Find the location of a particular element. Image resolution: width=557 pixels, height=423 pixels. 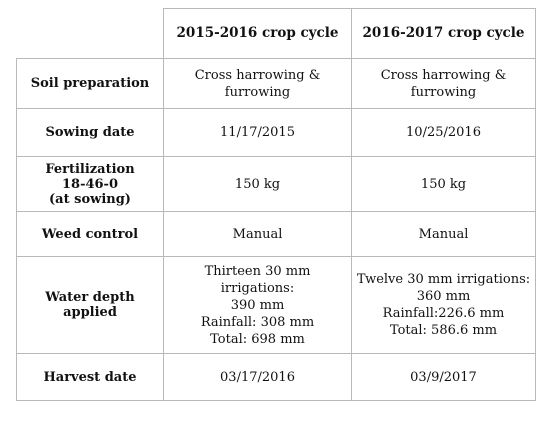

cell-2015-2016: Manual is located at coordinates (257, 234).